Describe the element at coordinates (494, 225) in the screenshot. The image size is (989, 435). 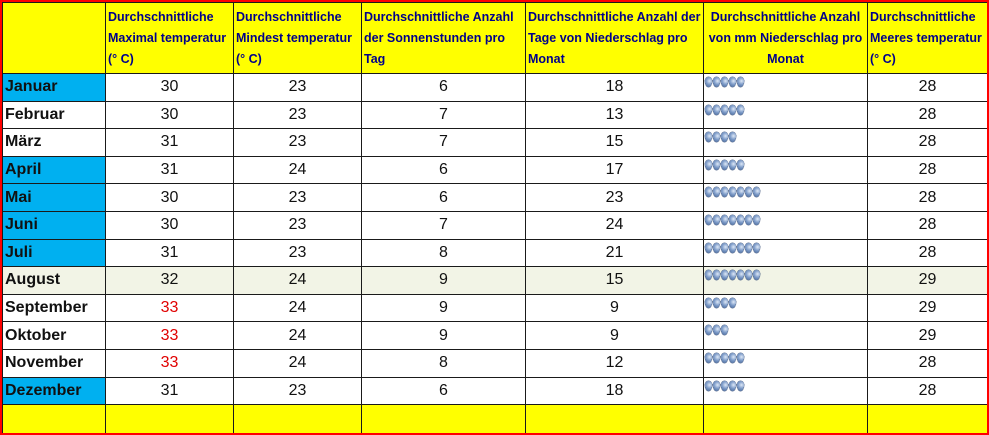
I see `table-row: Juni 30 23 7 24 28` at that location.